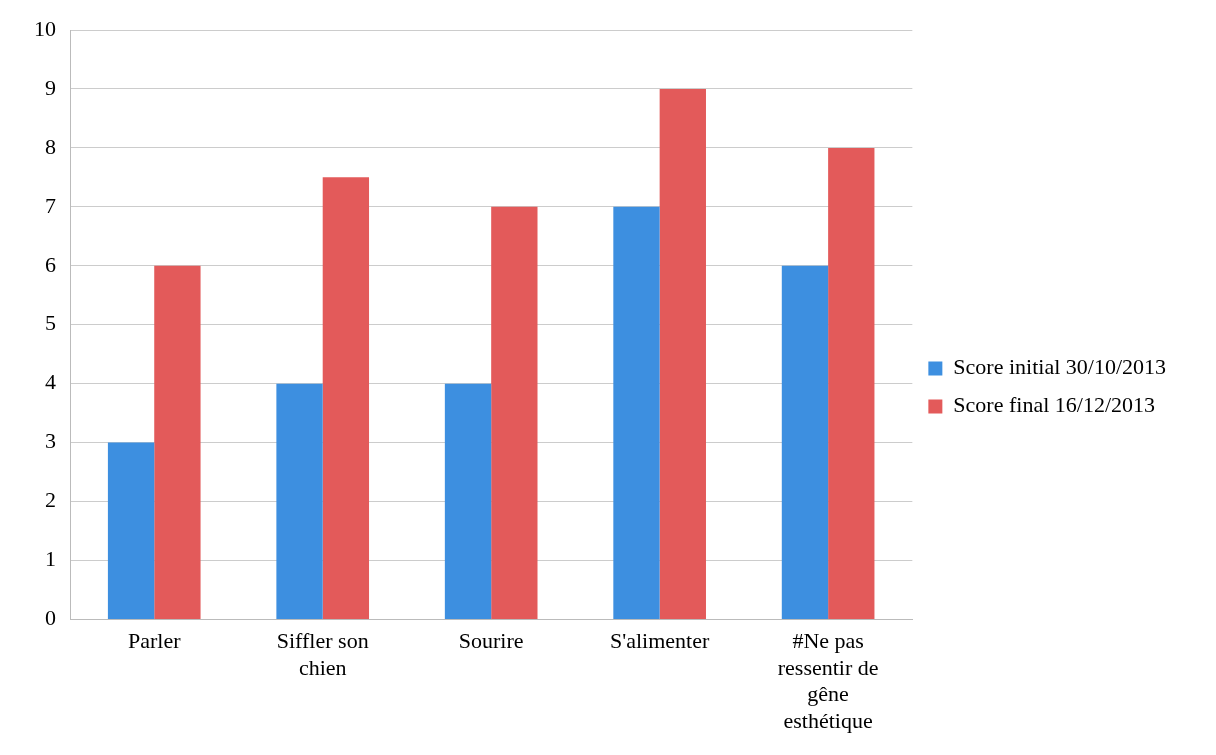  What do you see at coordinates (45, 28) in the screenshot?
I see `y-tick-label: 10` at bounding box center [45, 28].